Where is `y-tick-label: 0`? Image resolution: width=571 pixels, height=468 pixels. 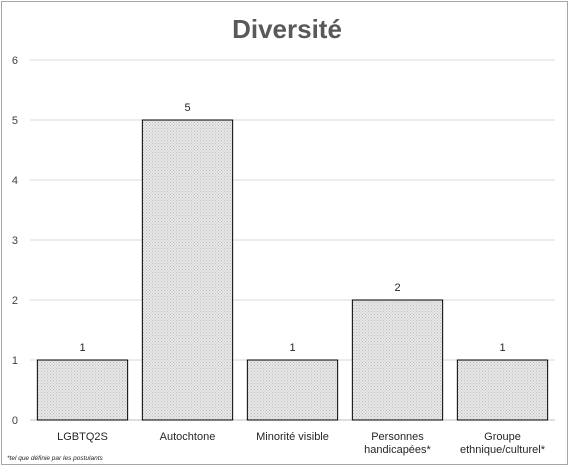 y-tick-label: 0 is located at coordinates (15, 421).